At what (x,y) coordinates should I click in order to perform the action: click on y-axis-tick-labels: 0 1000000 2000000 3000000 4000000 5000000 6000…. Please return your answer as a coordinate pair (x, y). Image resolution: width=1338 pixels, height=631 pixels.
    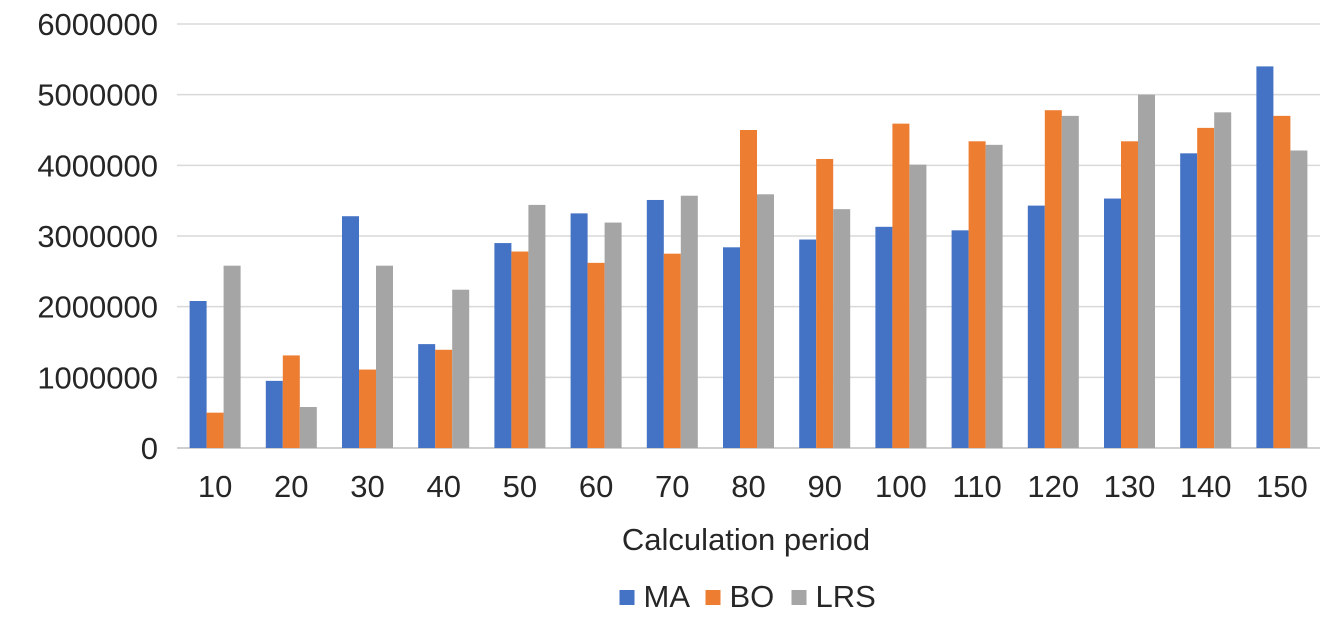
    Looking at the image, I should click on (97, 236).